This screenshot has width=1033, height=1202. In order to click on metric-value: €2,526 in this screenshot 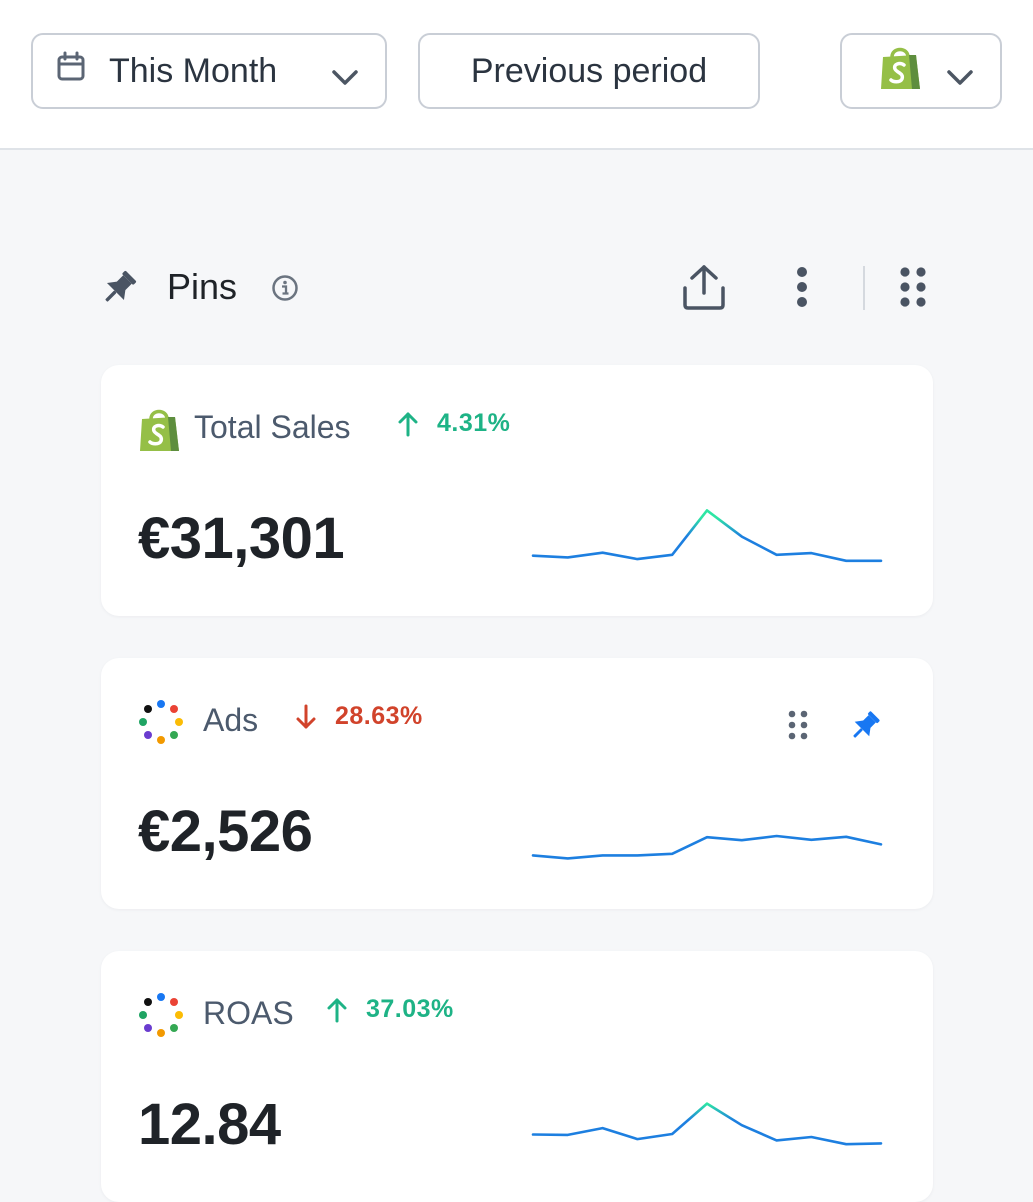, I will do `click(225, 831)`.